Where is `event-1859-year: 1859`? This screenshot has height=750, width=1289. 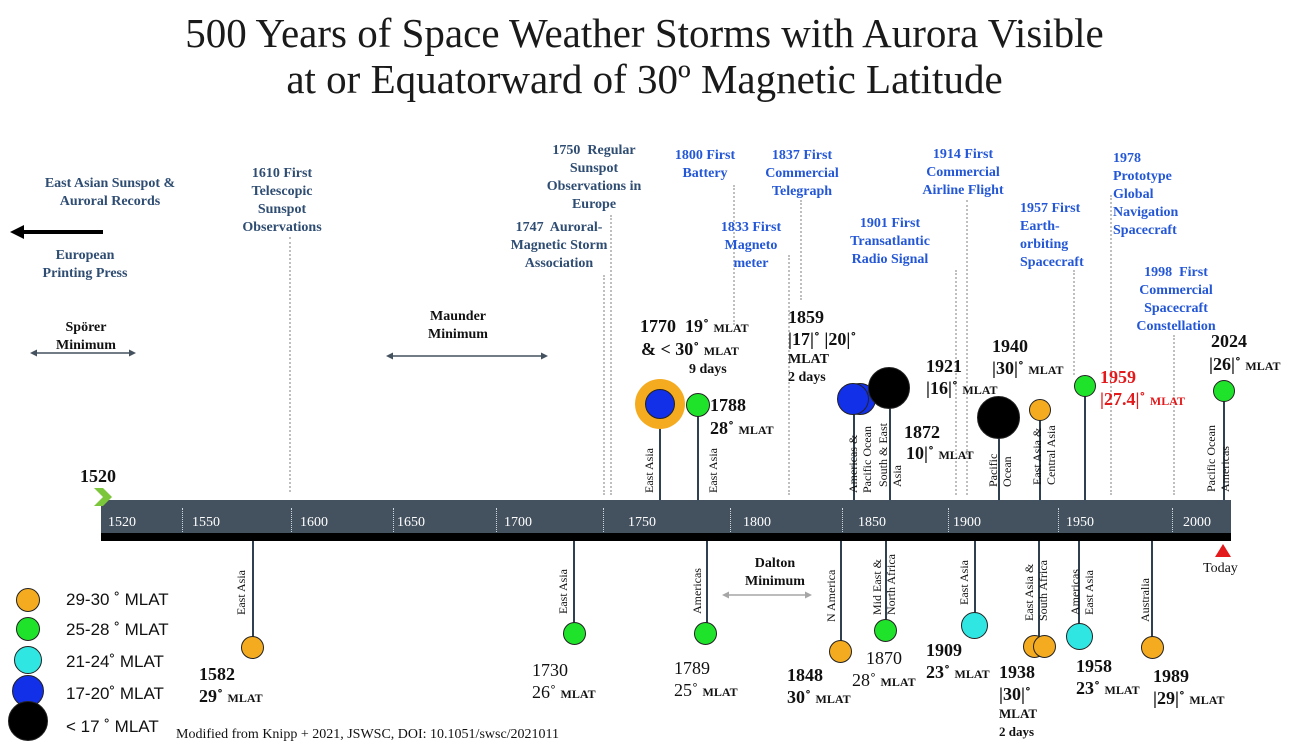
event-1859-year: 1859 is located at coordinates (806, 317).